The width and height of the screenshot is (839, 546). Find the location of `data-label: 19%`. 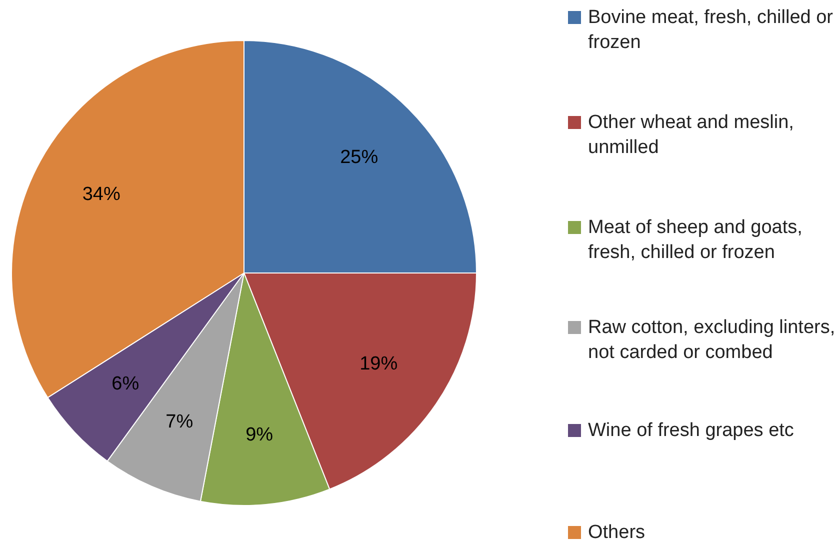

data-label: 19% is located at coordinates (379, 364).